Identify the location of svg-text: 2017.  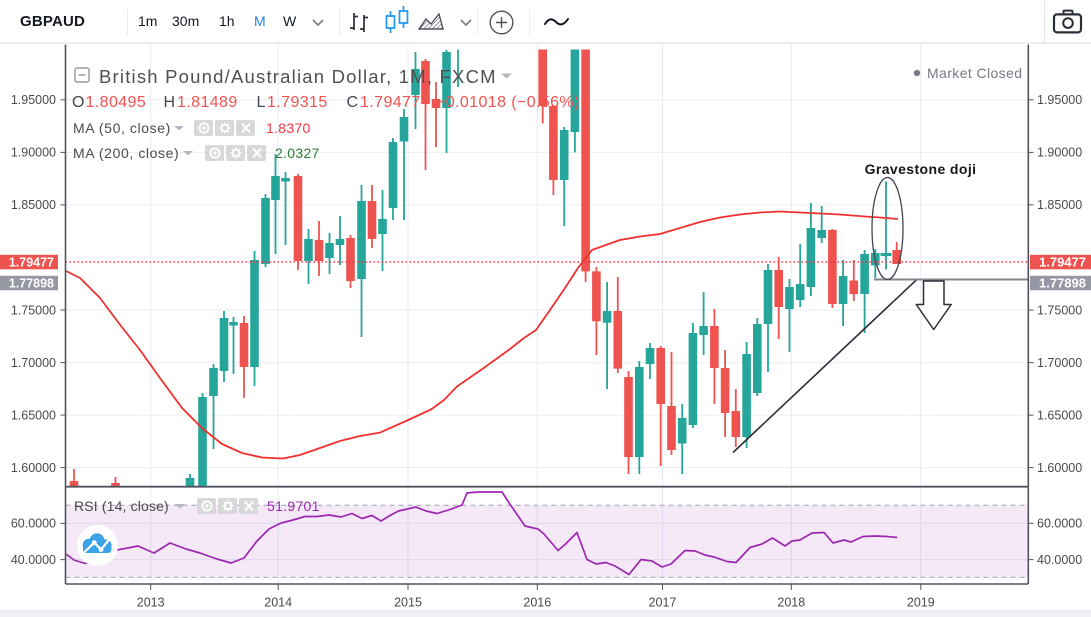
(663, 603).